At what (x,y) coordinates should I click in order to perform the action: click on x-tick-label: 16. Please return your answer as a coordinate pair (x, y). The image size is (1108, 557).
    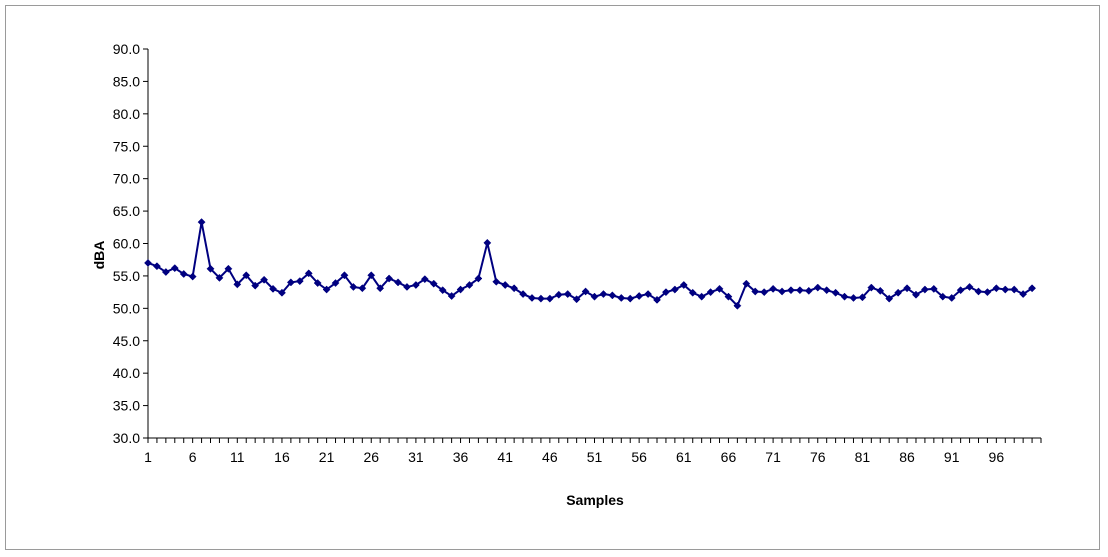
    Looking at the image, I should click on (282, 457).